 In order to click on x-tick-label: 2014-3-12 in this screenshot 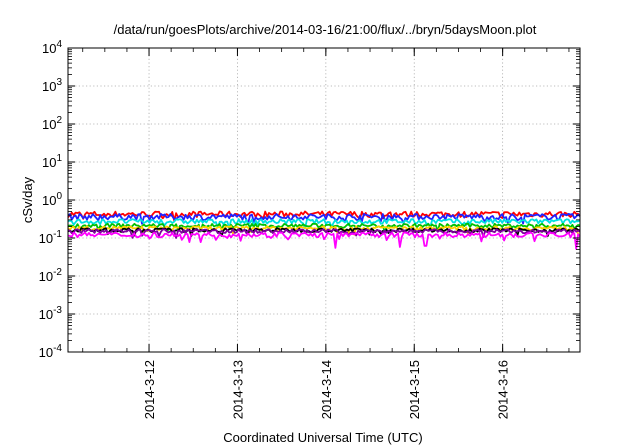, I will do `click(149, 389)`.